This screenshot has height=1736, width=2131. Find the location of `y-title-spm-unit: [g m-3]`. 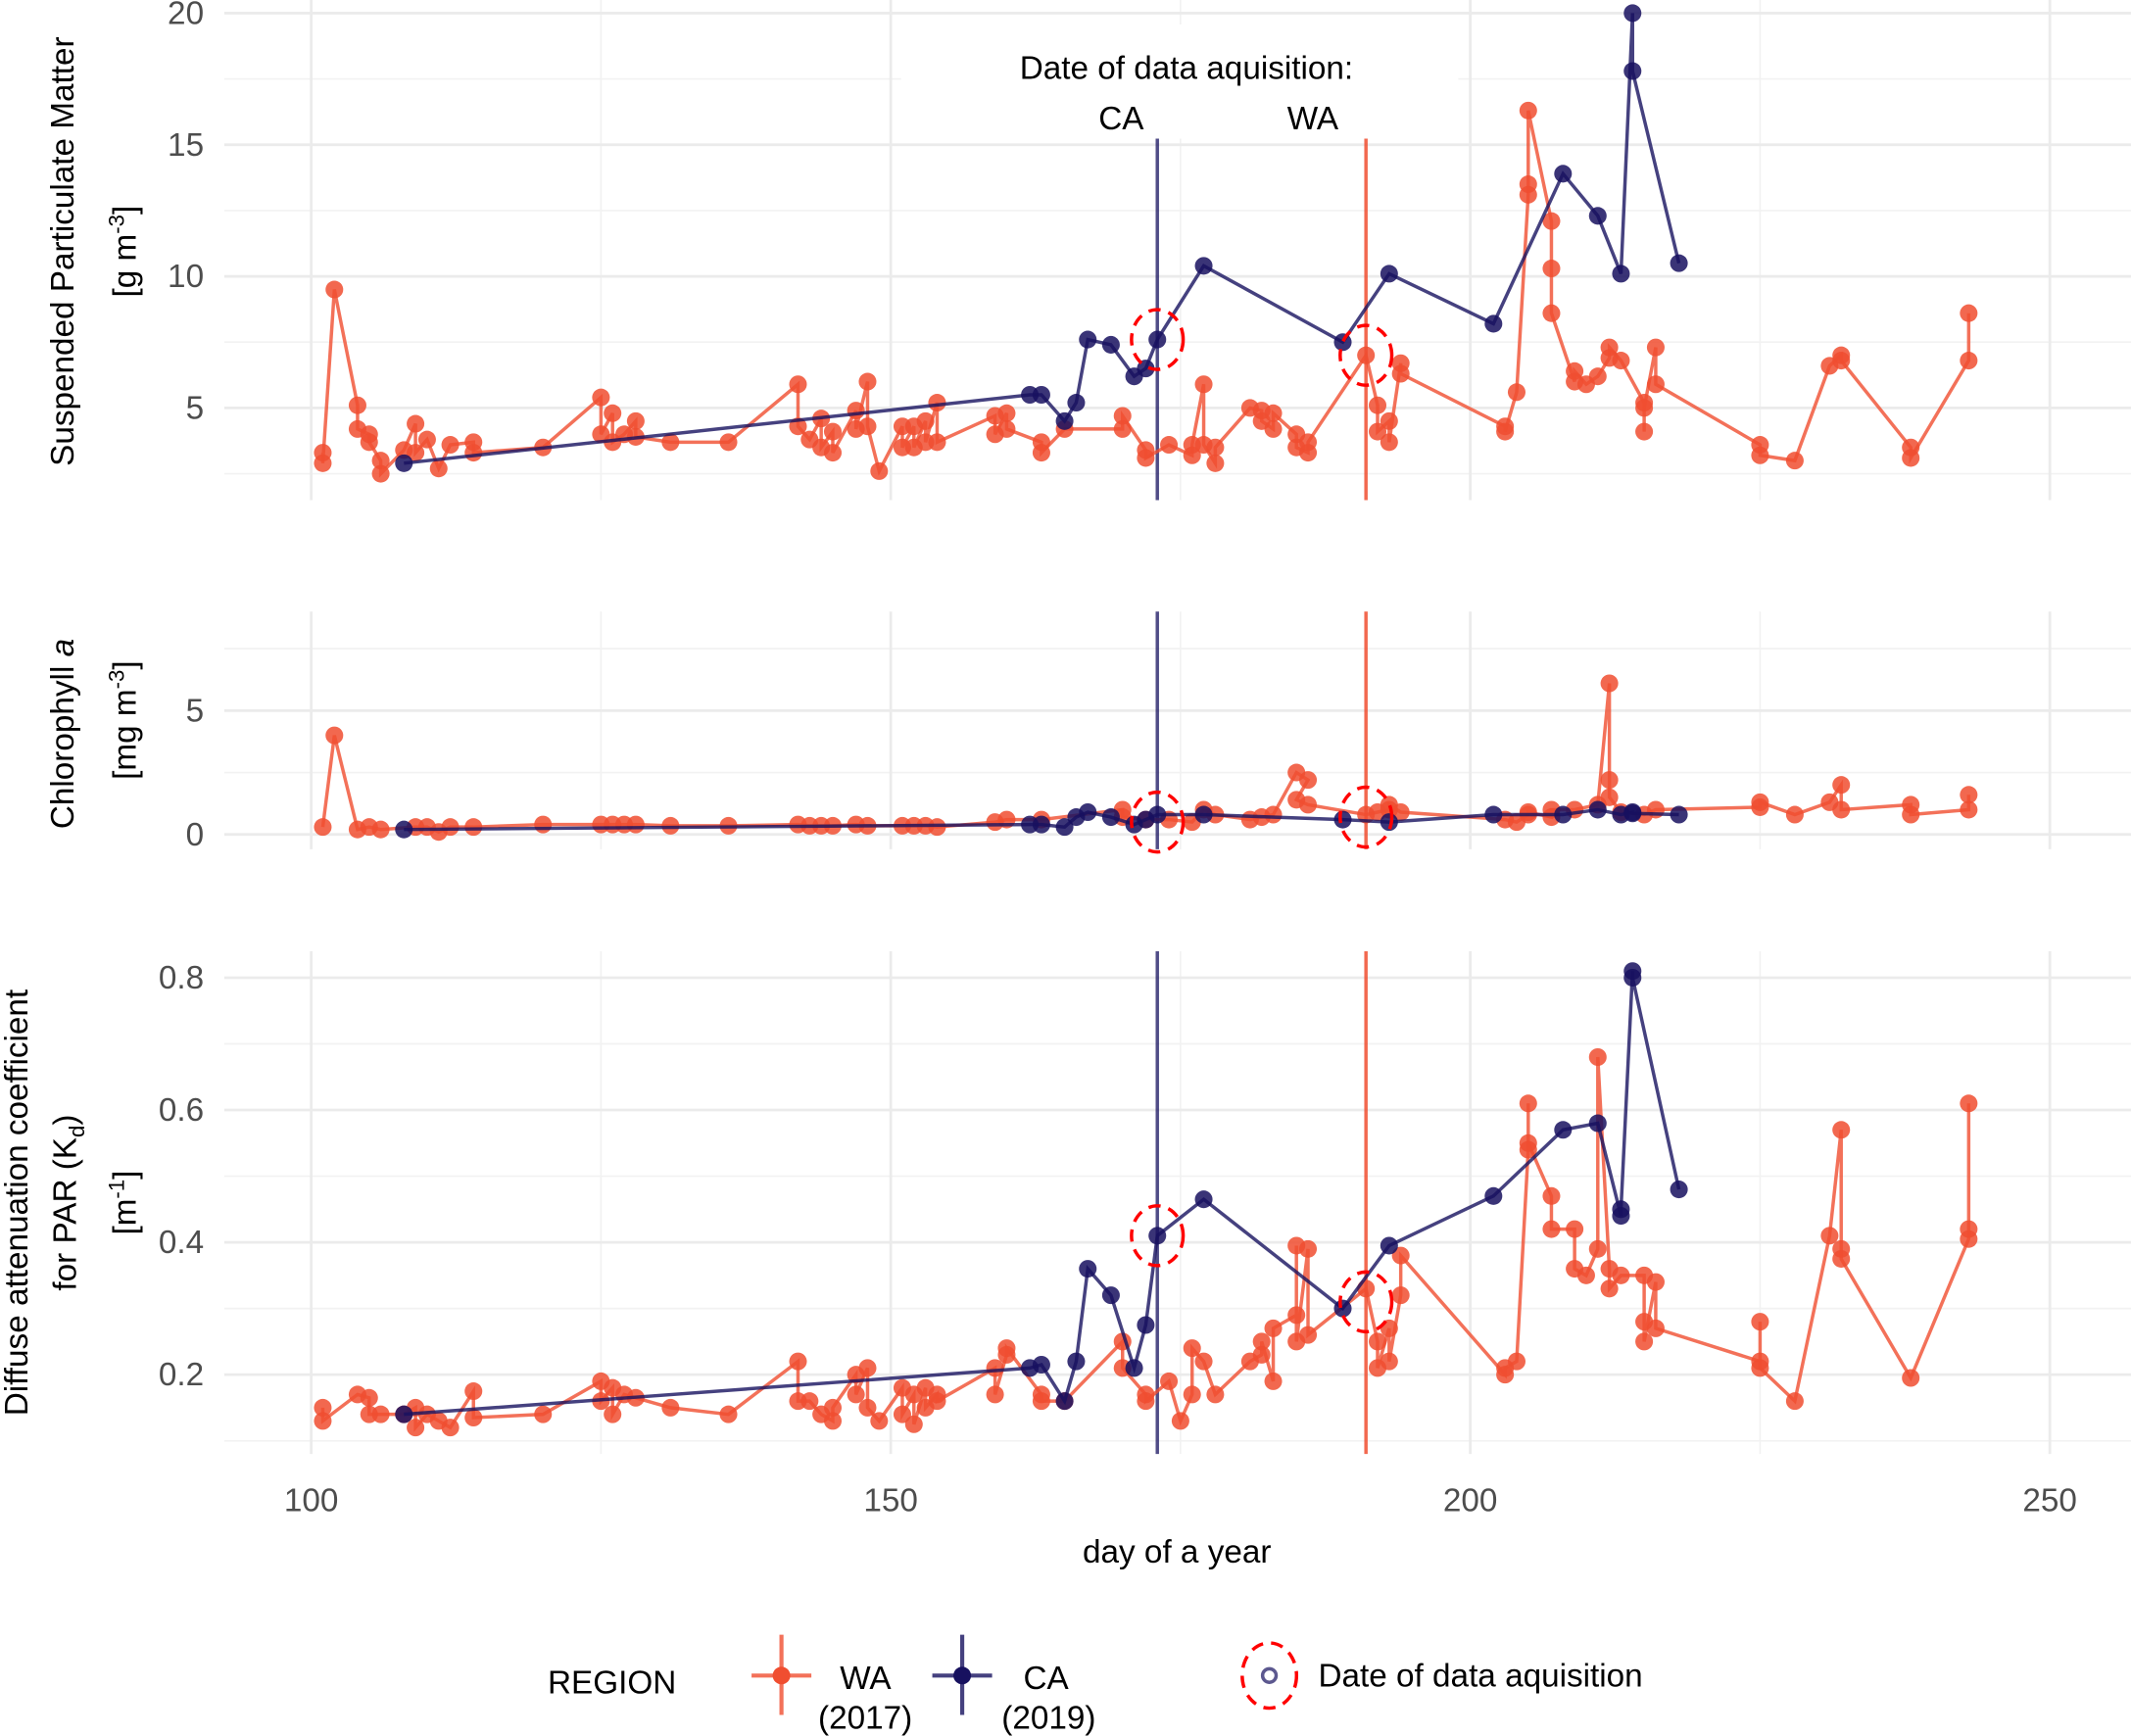

y-title-spm-unit: [g m-3] is located at coordinates (124, 252).